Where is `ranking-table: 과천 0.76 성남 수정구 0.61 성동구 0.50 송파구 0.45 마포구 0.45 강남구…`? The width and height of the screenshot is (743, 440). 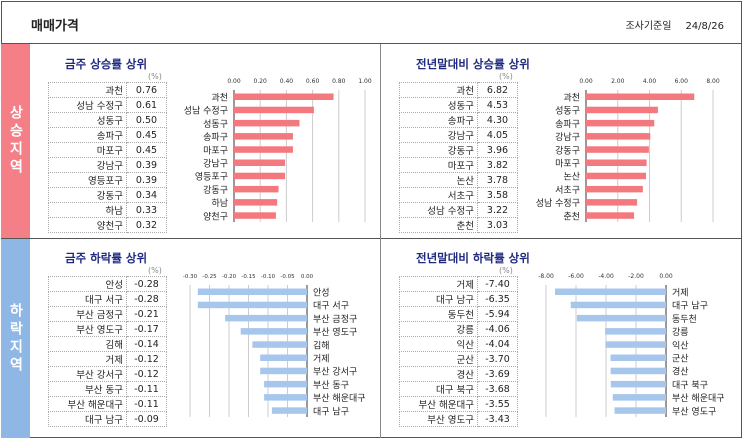
ranking-table: 과천 0.76 성남 수정구 0.61 성동구 0.50 송파구 0.45 마포구 0.45 강남구… is located at coordinates (107, 157).